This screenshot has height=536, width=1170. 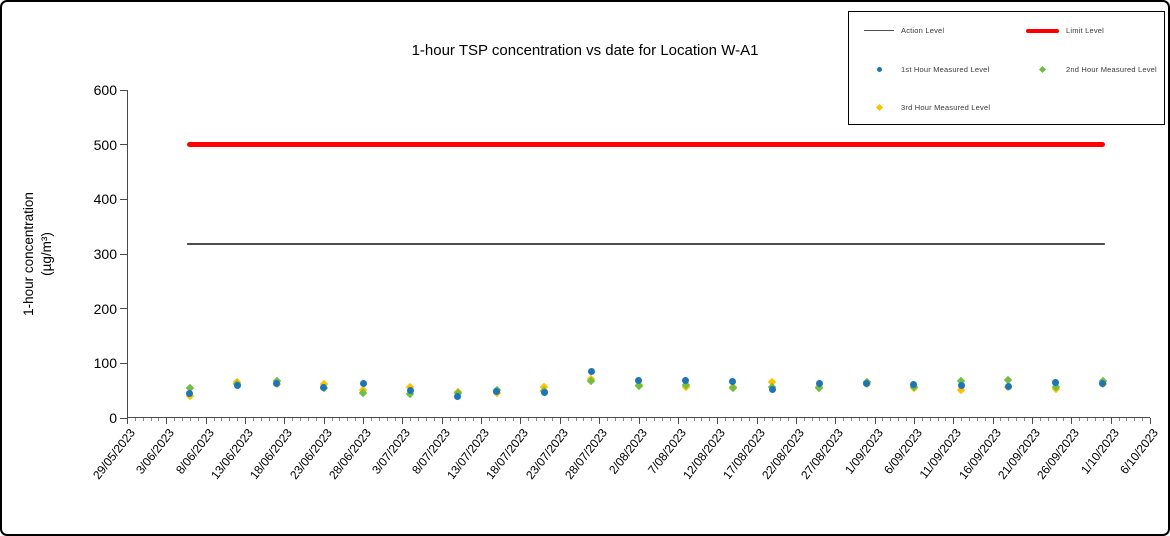 I want to click on y-axis-line, so click(x=127, y=254).